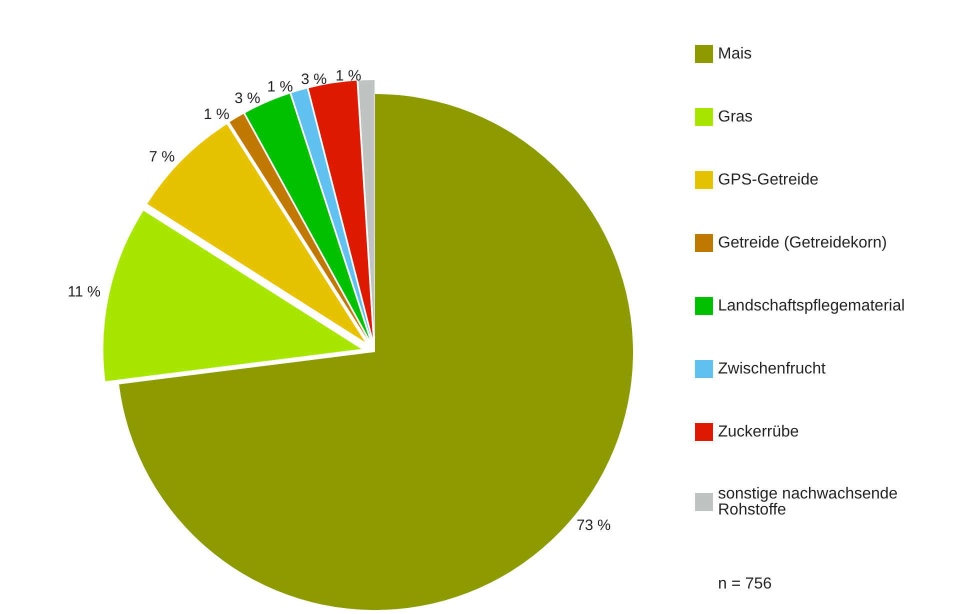 The image size is (960, 614). Describe the element at coordinates (768, 180) in the screenshot. I see `legend-label: GPS-Getreide` at that location.